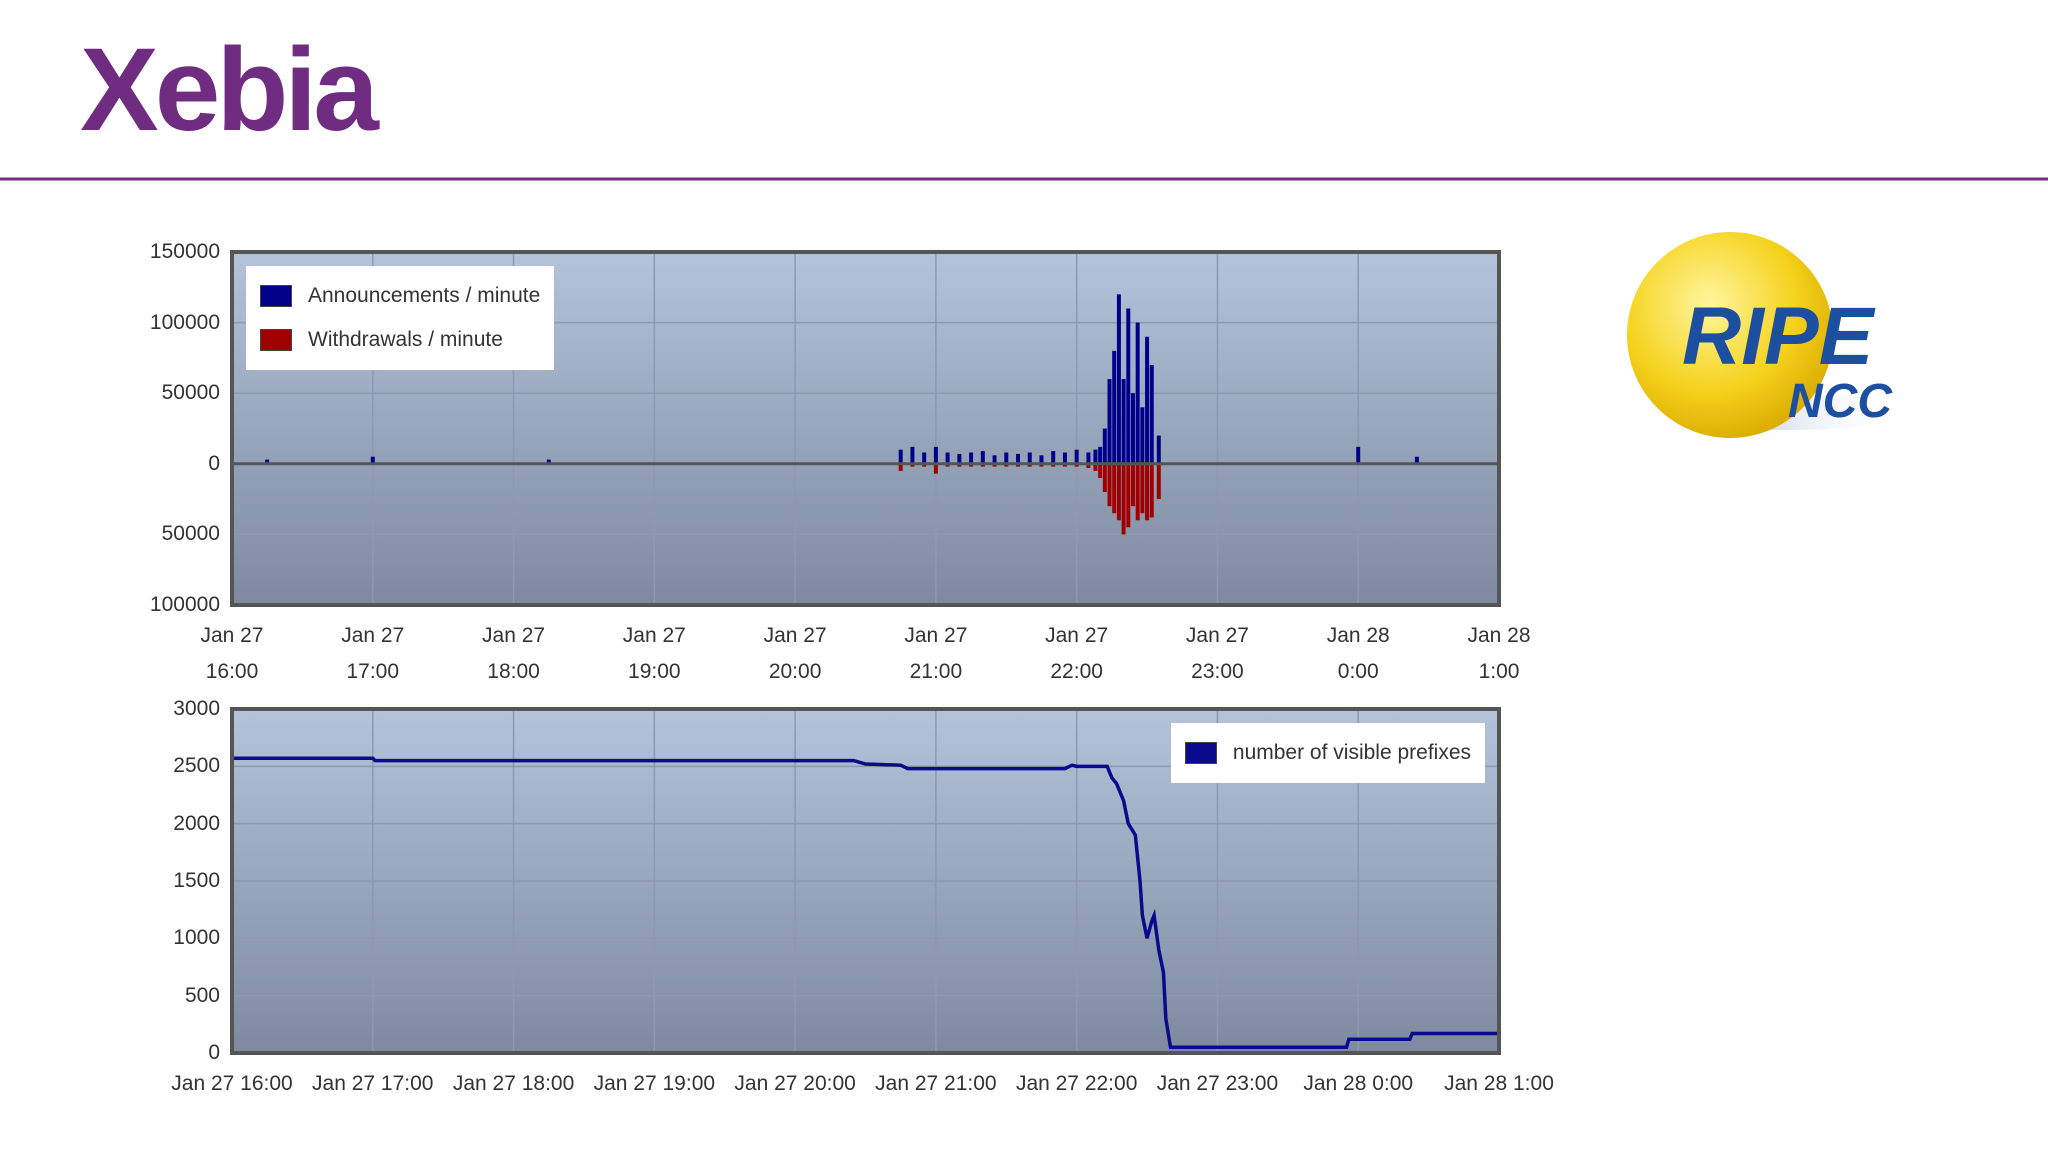 The image size is (2048, 1152). Describe the element at coordinates (1840, 401) in the screenshot. I see `badge-text: NCC` at that location.